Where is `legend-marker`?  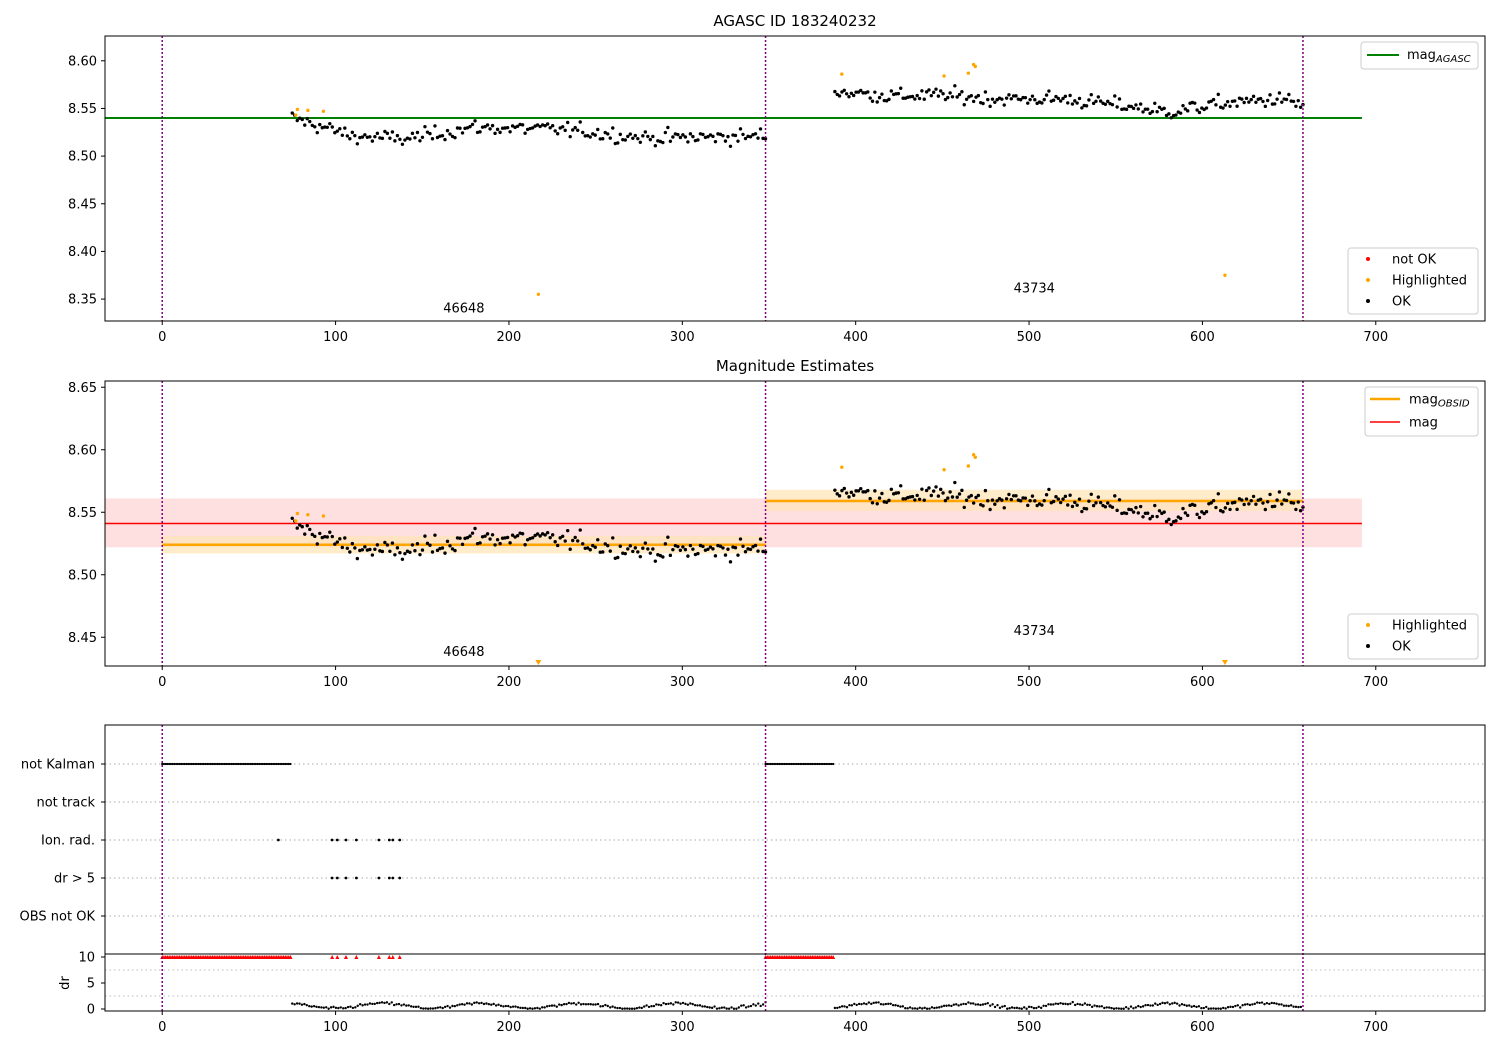 legend-marker is located at coordinates (1368, 301).